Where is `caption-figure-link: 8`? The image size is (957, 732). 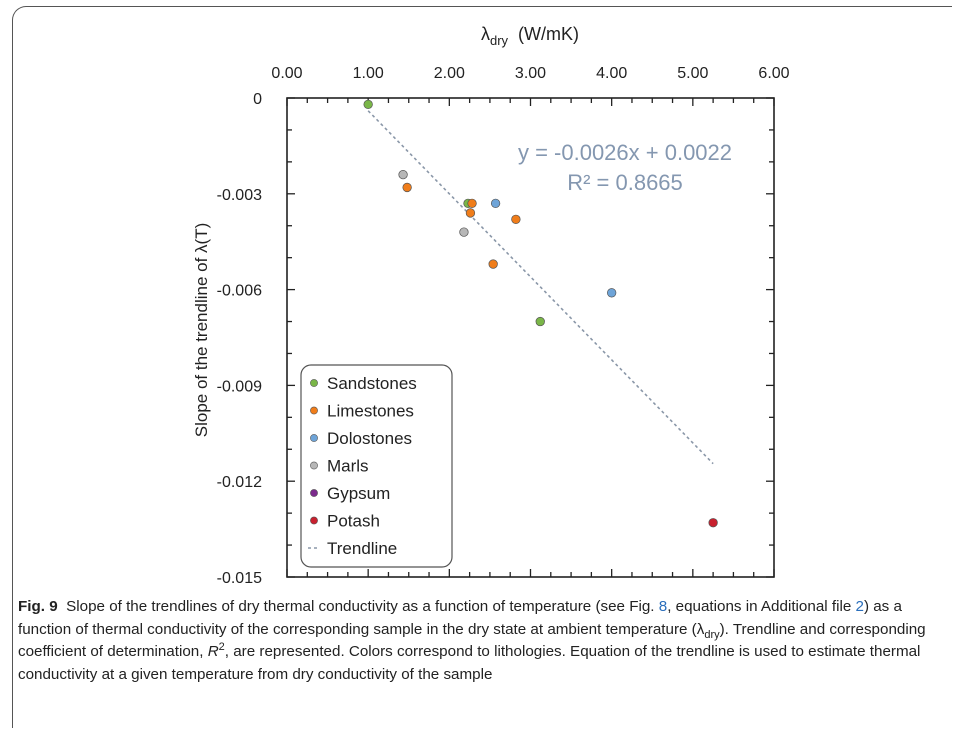
caption-figure-link: 8 is located at coordinates (663, 606).